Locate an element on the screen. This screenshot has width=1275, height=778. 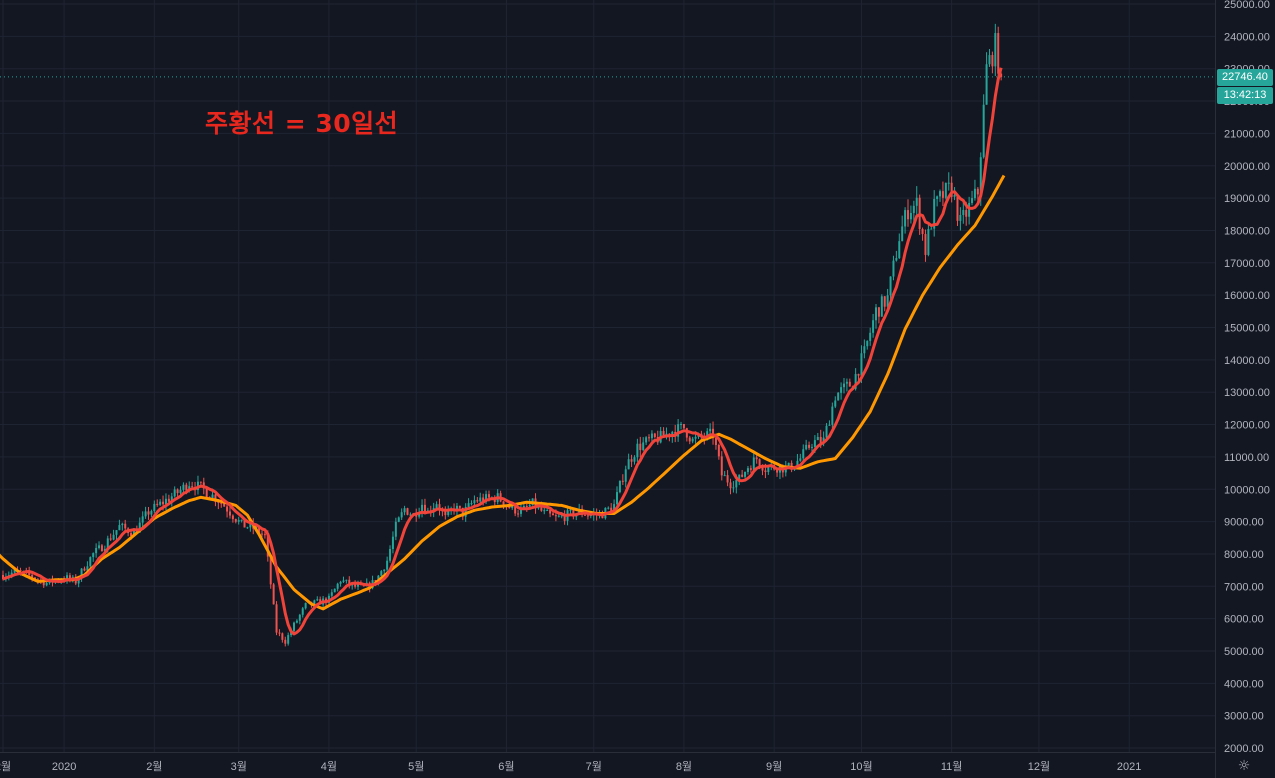
y-tick-label: 15000.00 is located at coordinates (1247, 329).